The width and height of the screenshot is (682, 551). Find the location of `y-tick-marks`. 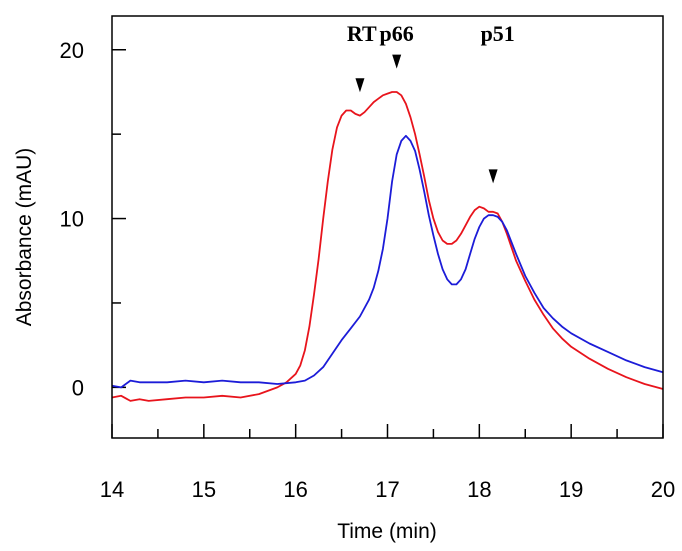

y-tick-marks is located at coordinates (119, 219).